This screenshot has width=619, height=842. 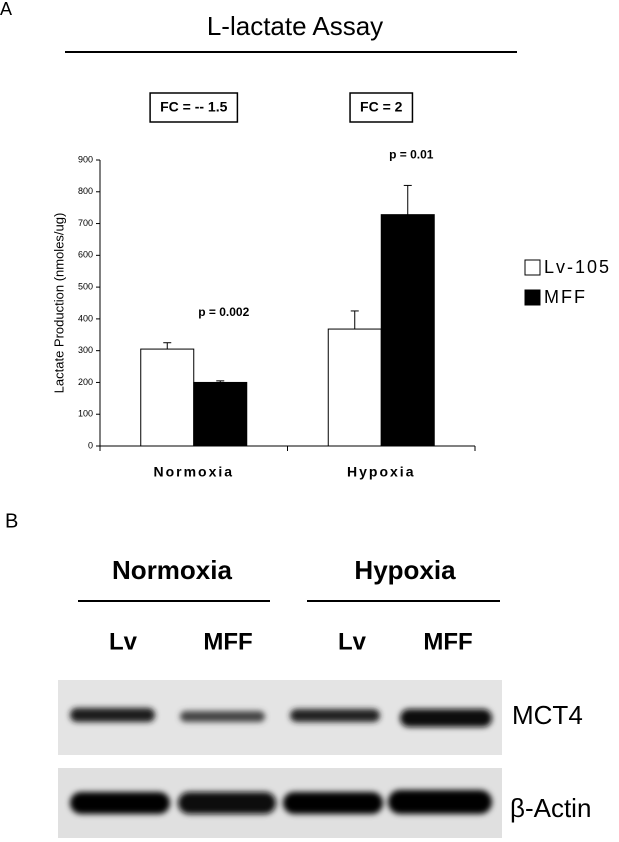 What do you see at coordinates (547, 715) in the screenshot?
I see `protein-label: MCT4` at bounding box center [547, 715].